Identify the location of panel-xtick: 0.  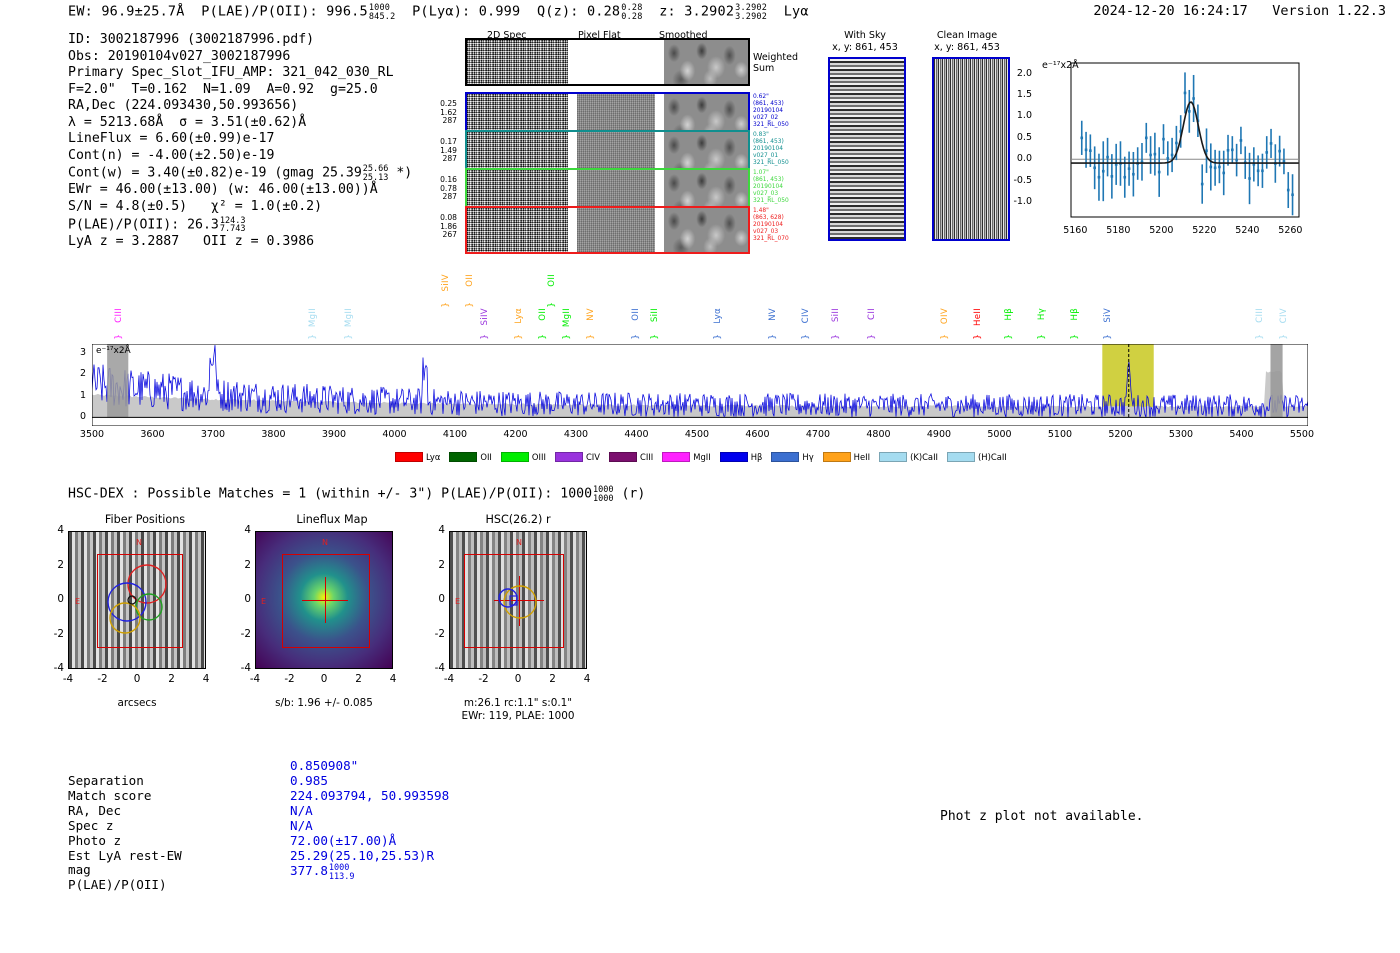
(518, 679).